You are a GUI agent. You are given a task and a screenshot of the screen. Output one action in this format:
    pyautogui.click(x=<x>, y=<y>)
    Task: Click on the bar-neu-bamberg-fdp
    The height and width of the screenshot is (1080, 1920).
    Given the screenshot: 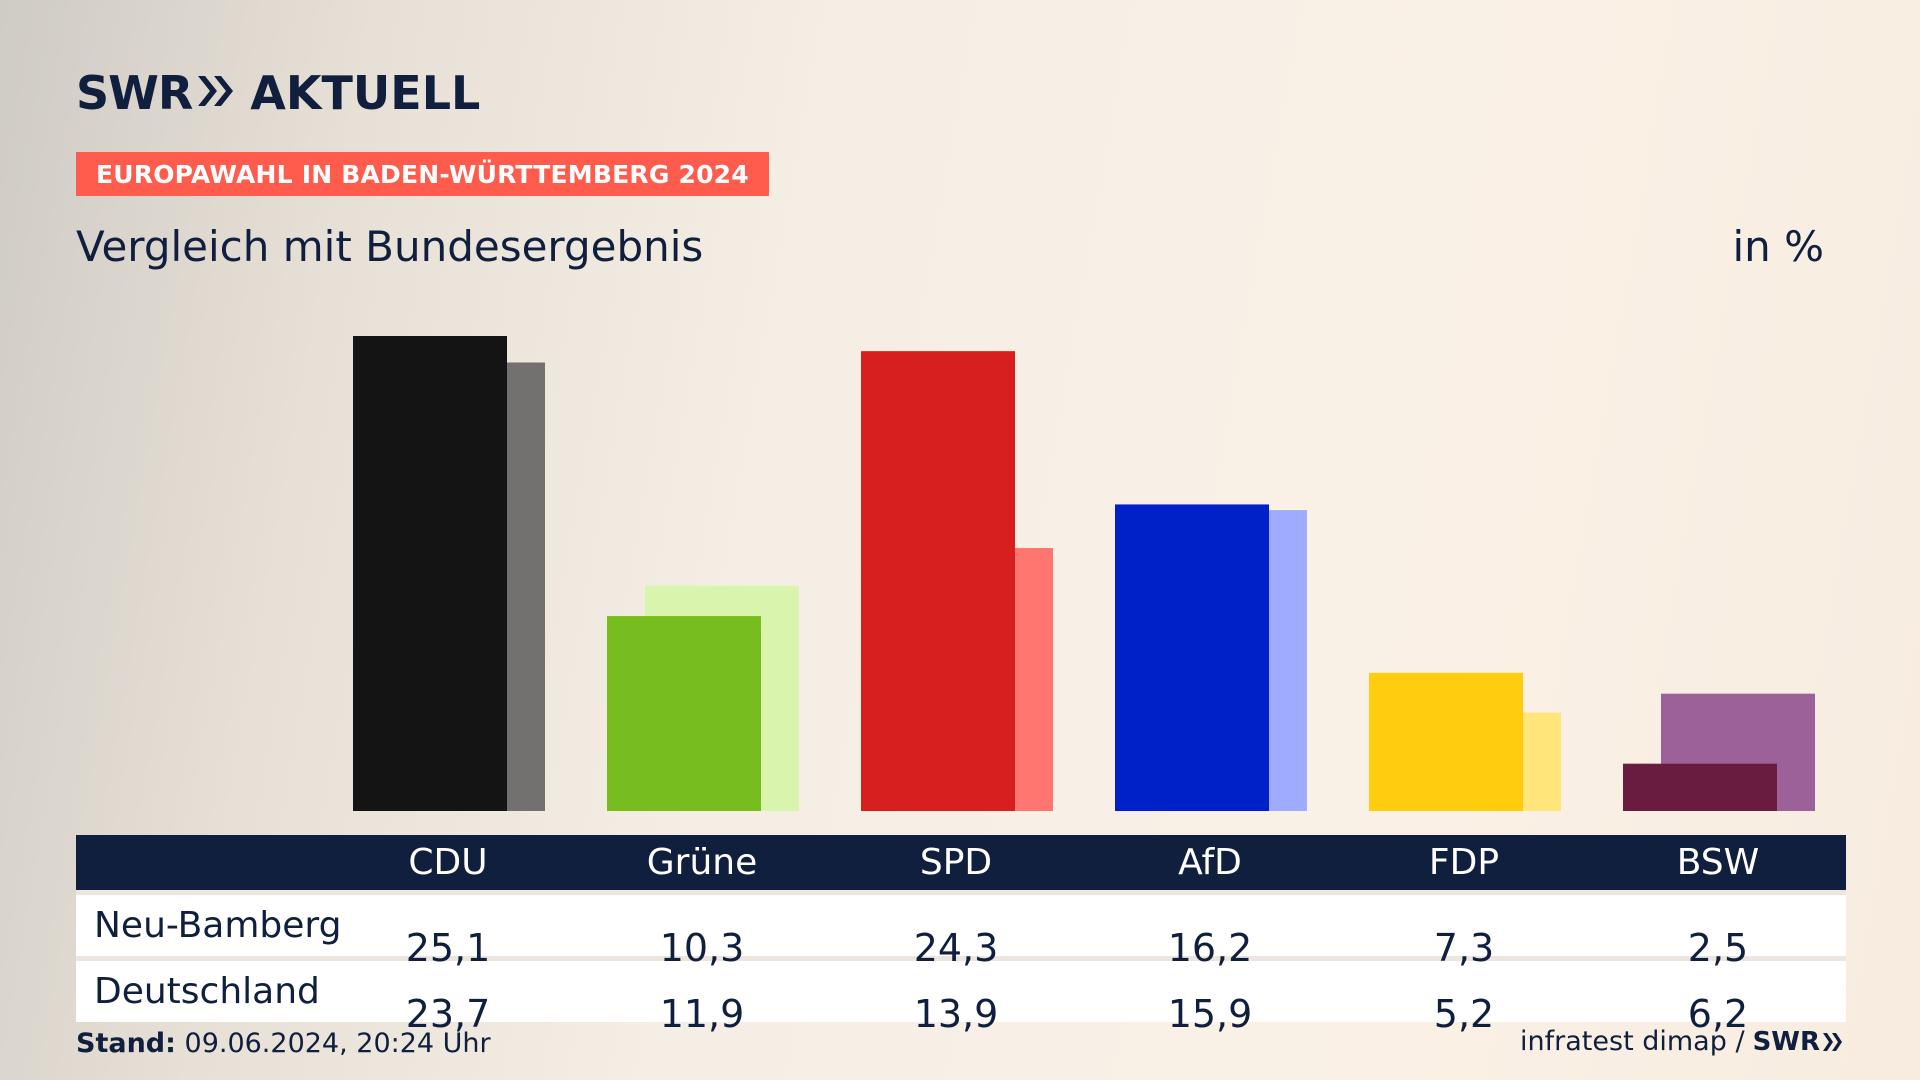 What is the action you would take?
    pyautogui.click(x=1446, y=741)
    